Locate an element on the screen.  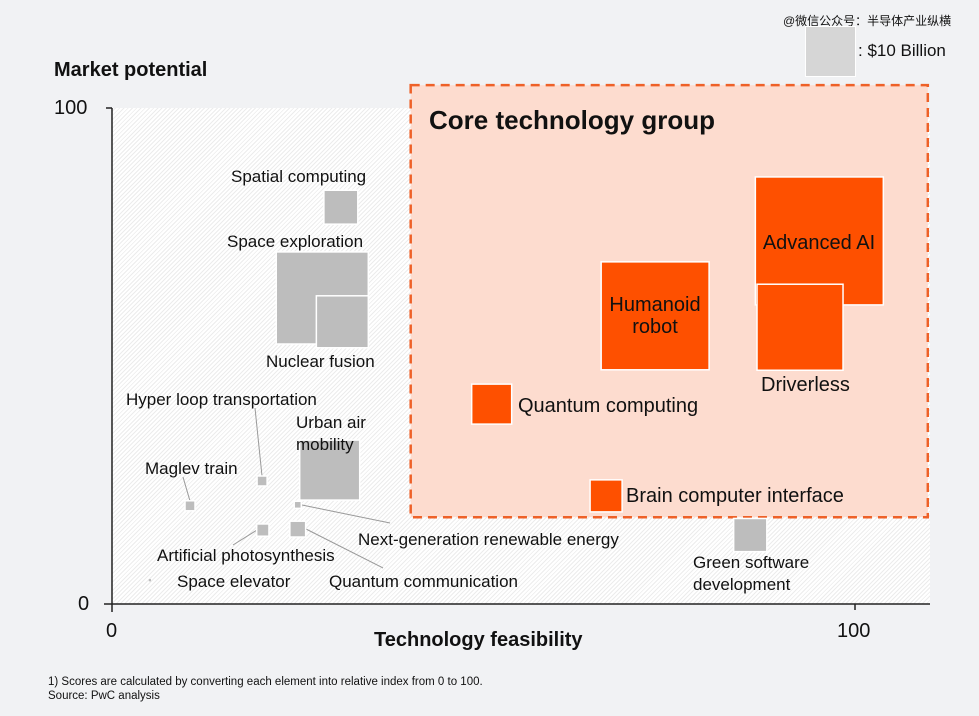
legend-label: : $10 Billion is located at coordinates (902, 50).